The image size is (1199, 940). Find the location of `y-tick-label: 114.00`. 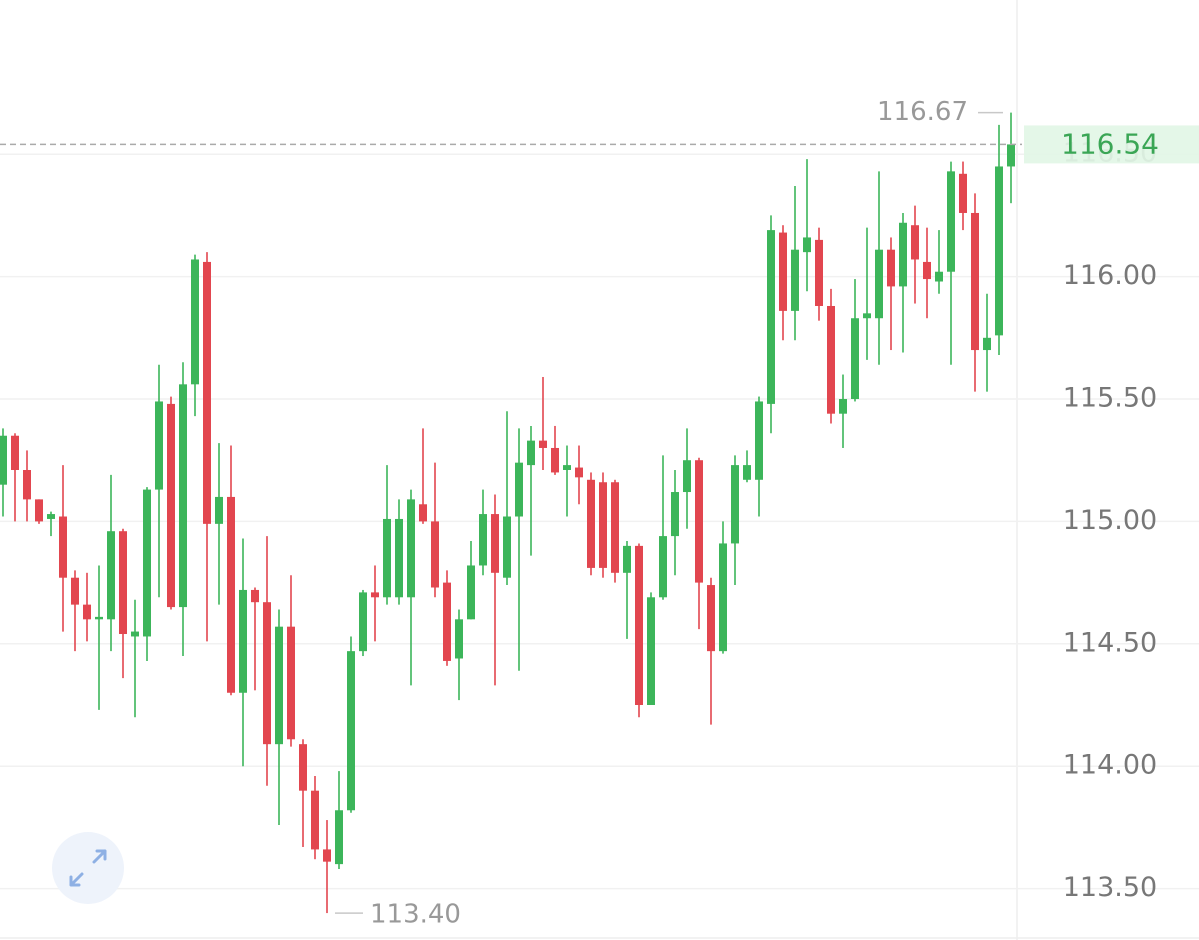

y-tick-label: 114.00 is located at coordinates (1110, 765).